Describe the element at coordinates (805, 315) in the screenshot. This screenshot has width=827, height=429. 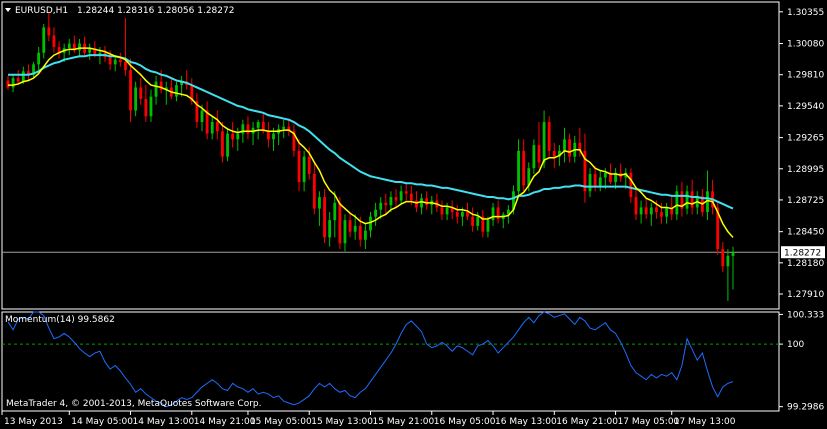
I see `momentum-tick-label: 100.333` at that location.